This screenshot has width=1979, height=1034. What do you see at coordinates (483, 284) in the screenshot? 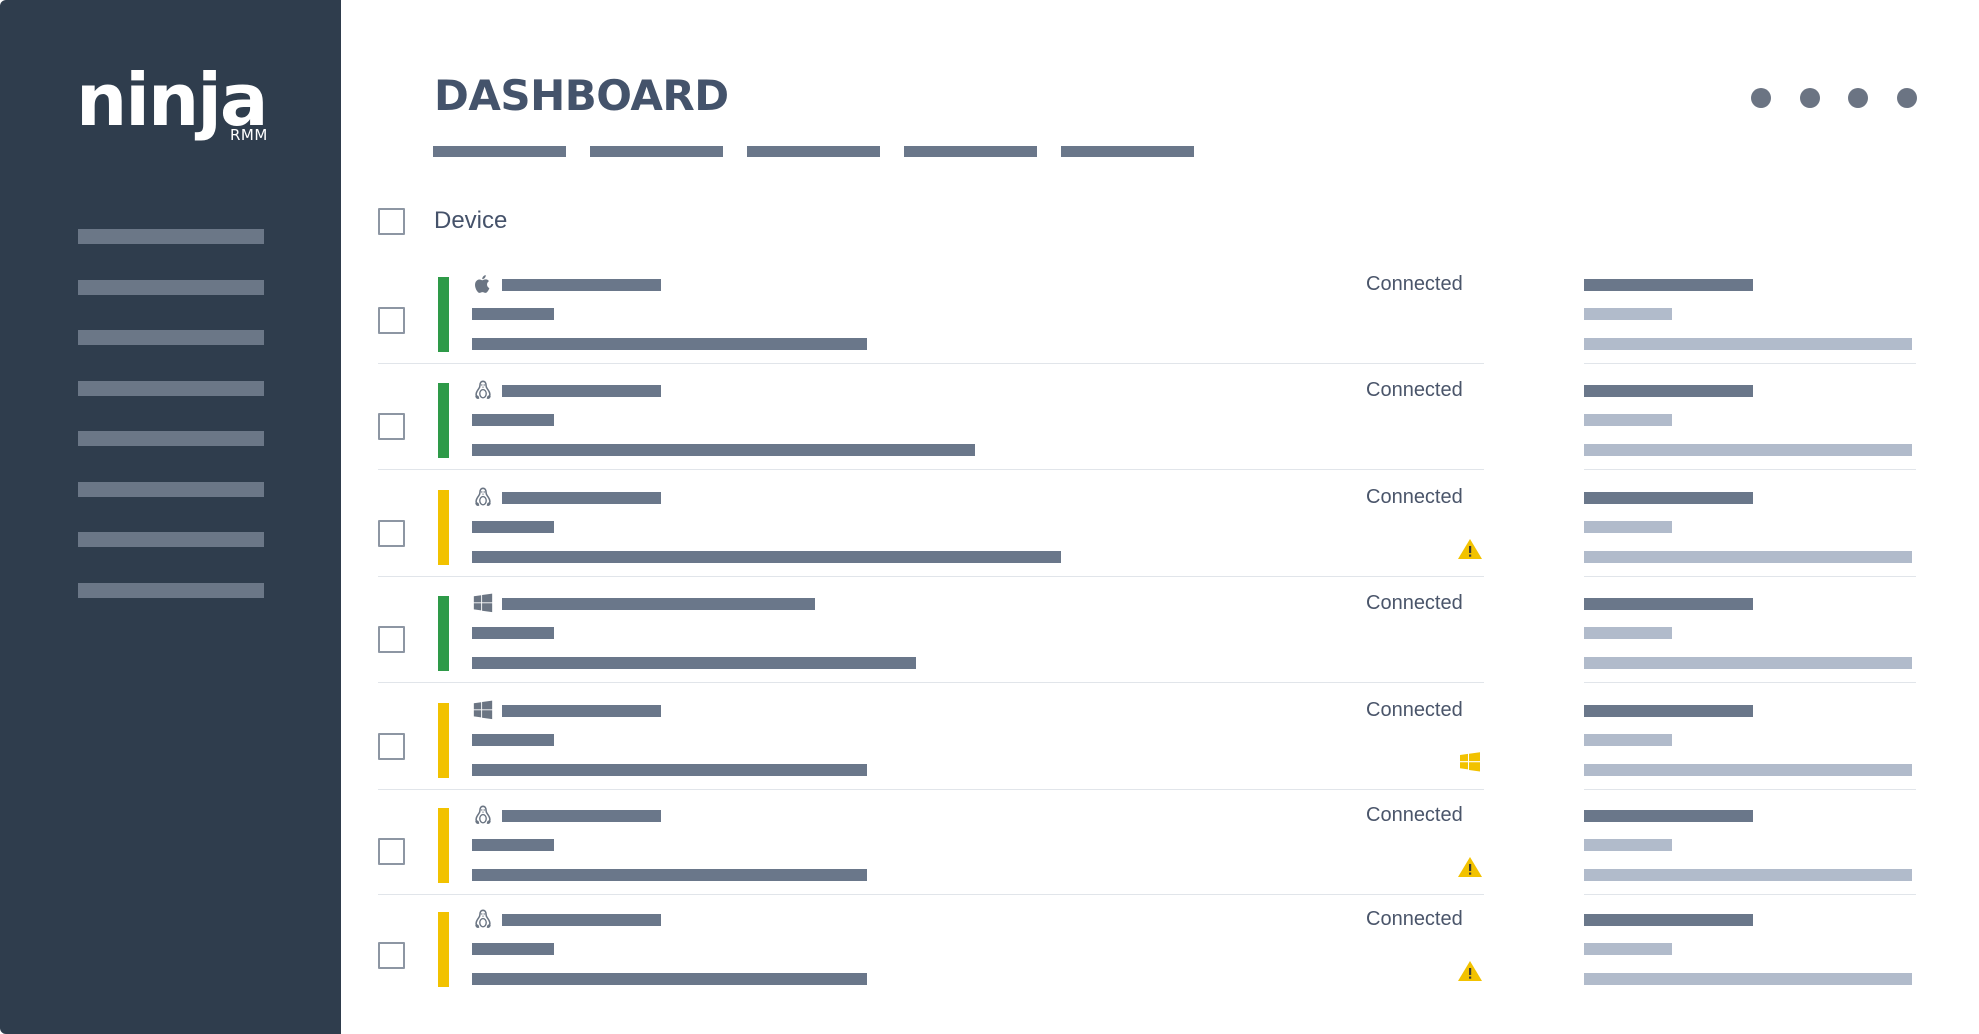
I see `apple-icon` at bounding box center [483, 284].